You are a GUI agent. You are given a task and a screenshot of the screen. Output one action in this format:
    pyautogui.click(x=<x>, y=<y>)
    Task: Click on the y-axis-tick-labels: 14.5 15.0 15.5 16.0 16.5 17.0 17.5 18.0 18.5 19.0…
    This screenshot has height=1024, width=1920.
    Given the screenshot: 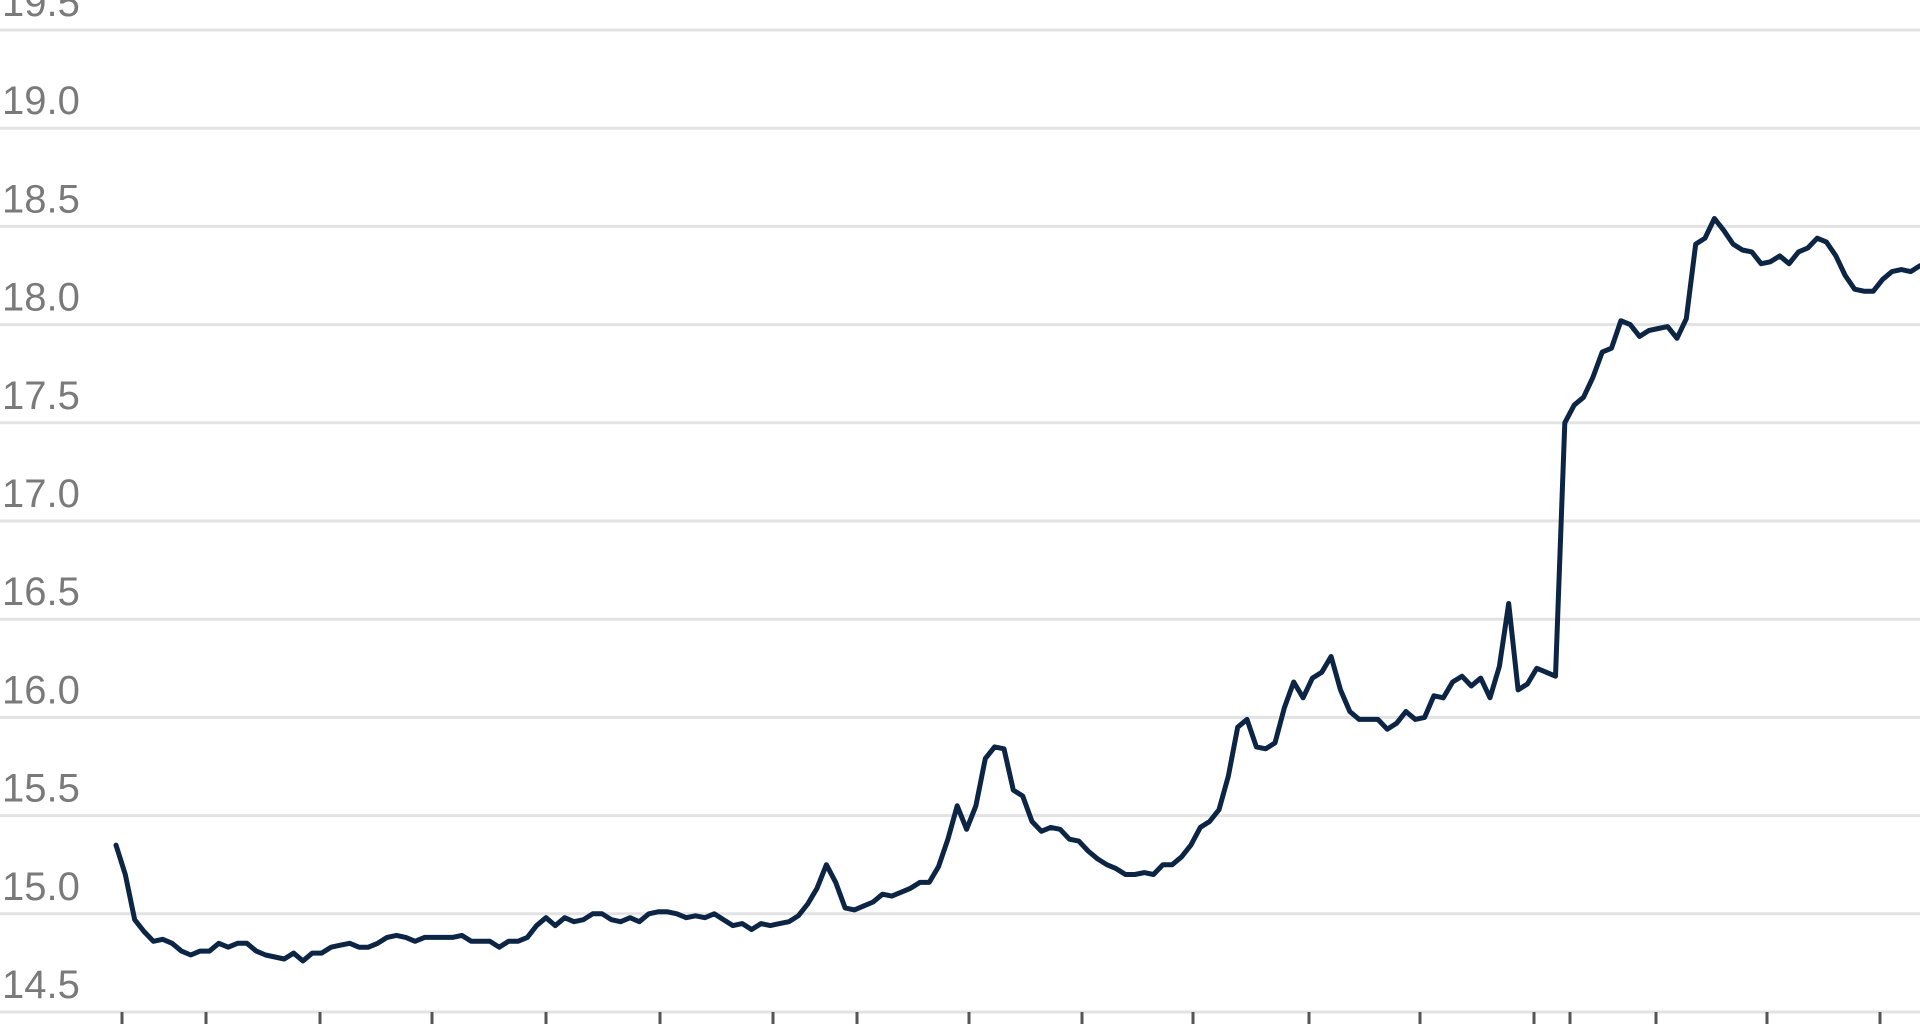 What is the action you would take?
    pyautogui.click(x=41, y=503)
    